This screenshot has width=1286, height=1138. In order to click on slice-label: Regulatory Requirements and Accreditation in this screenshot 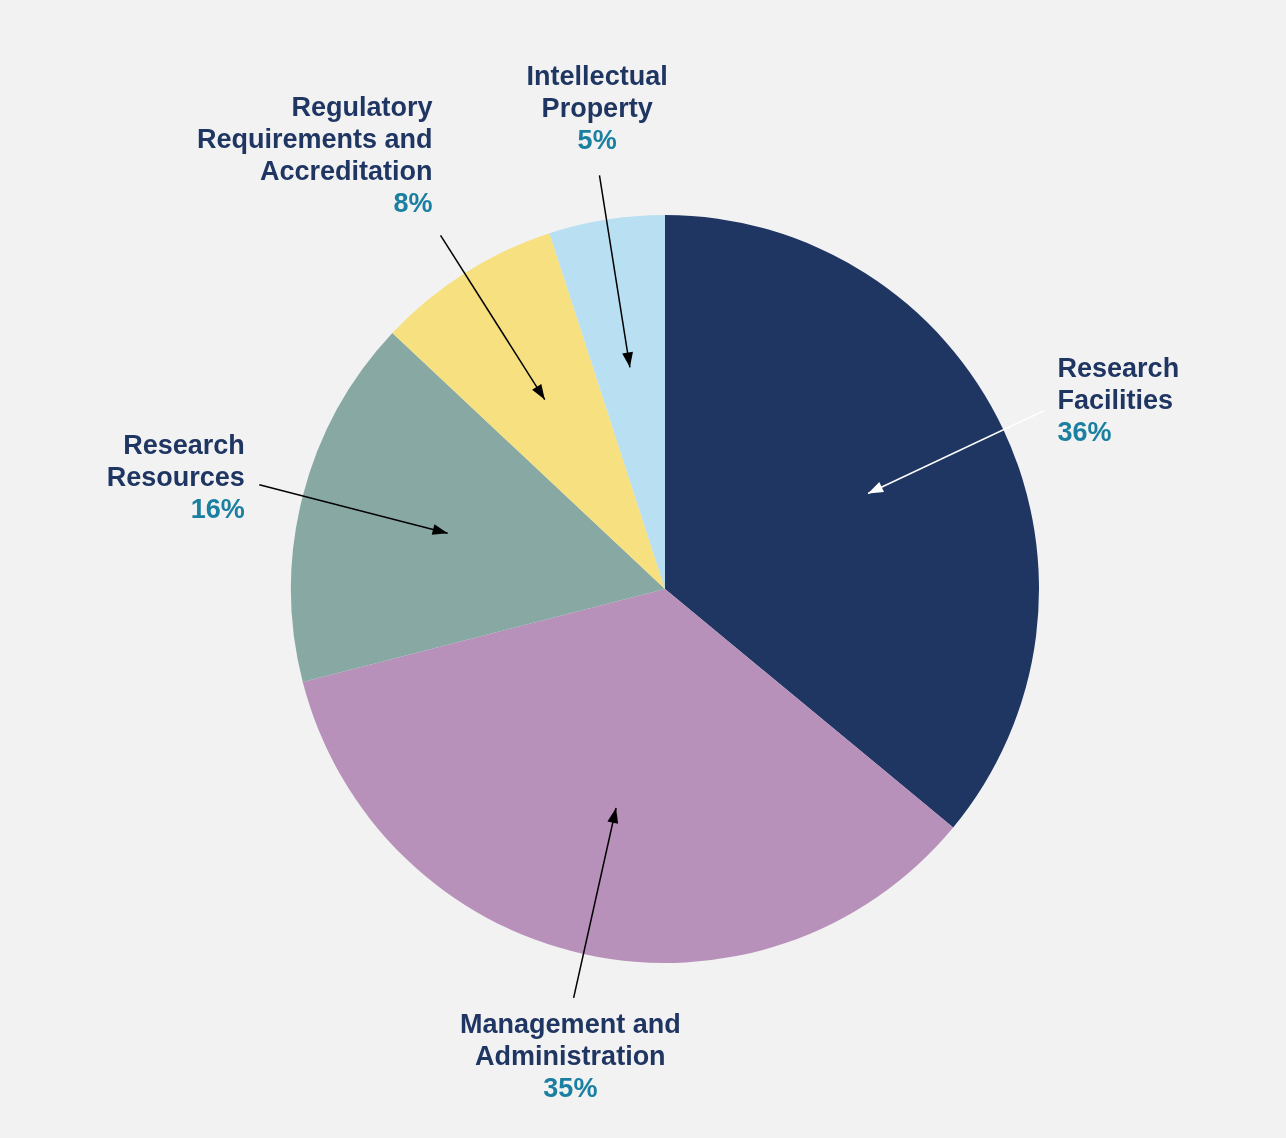, I will do `click(314, 138)`.